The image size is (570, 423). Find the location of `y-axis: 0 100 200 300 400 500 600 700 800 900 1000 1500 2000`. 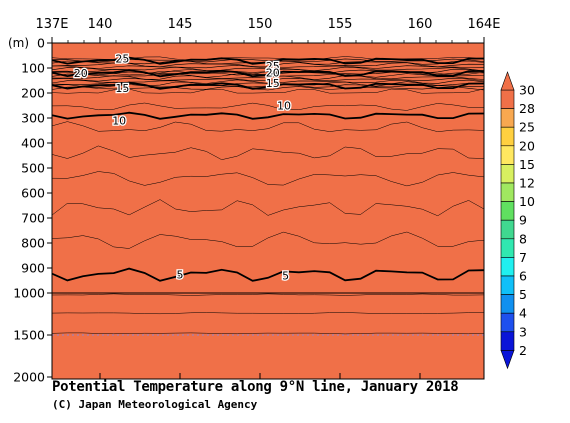

y-axis: 0 100 200 300 400 500 600 700 800 900 1000 1500 2000 is located at coordinates (32, 210).